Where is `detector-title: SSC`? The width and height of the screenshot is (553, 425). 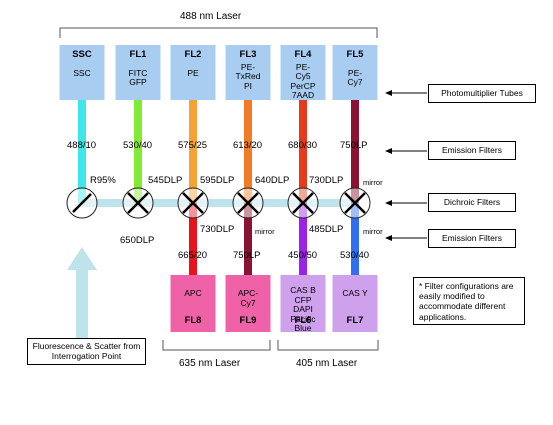
detector-title: SSC is located at coordinates (82, 54).